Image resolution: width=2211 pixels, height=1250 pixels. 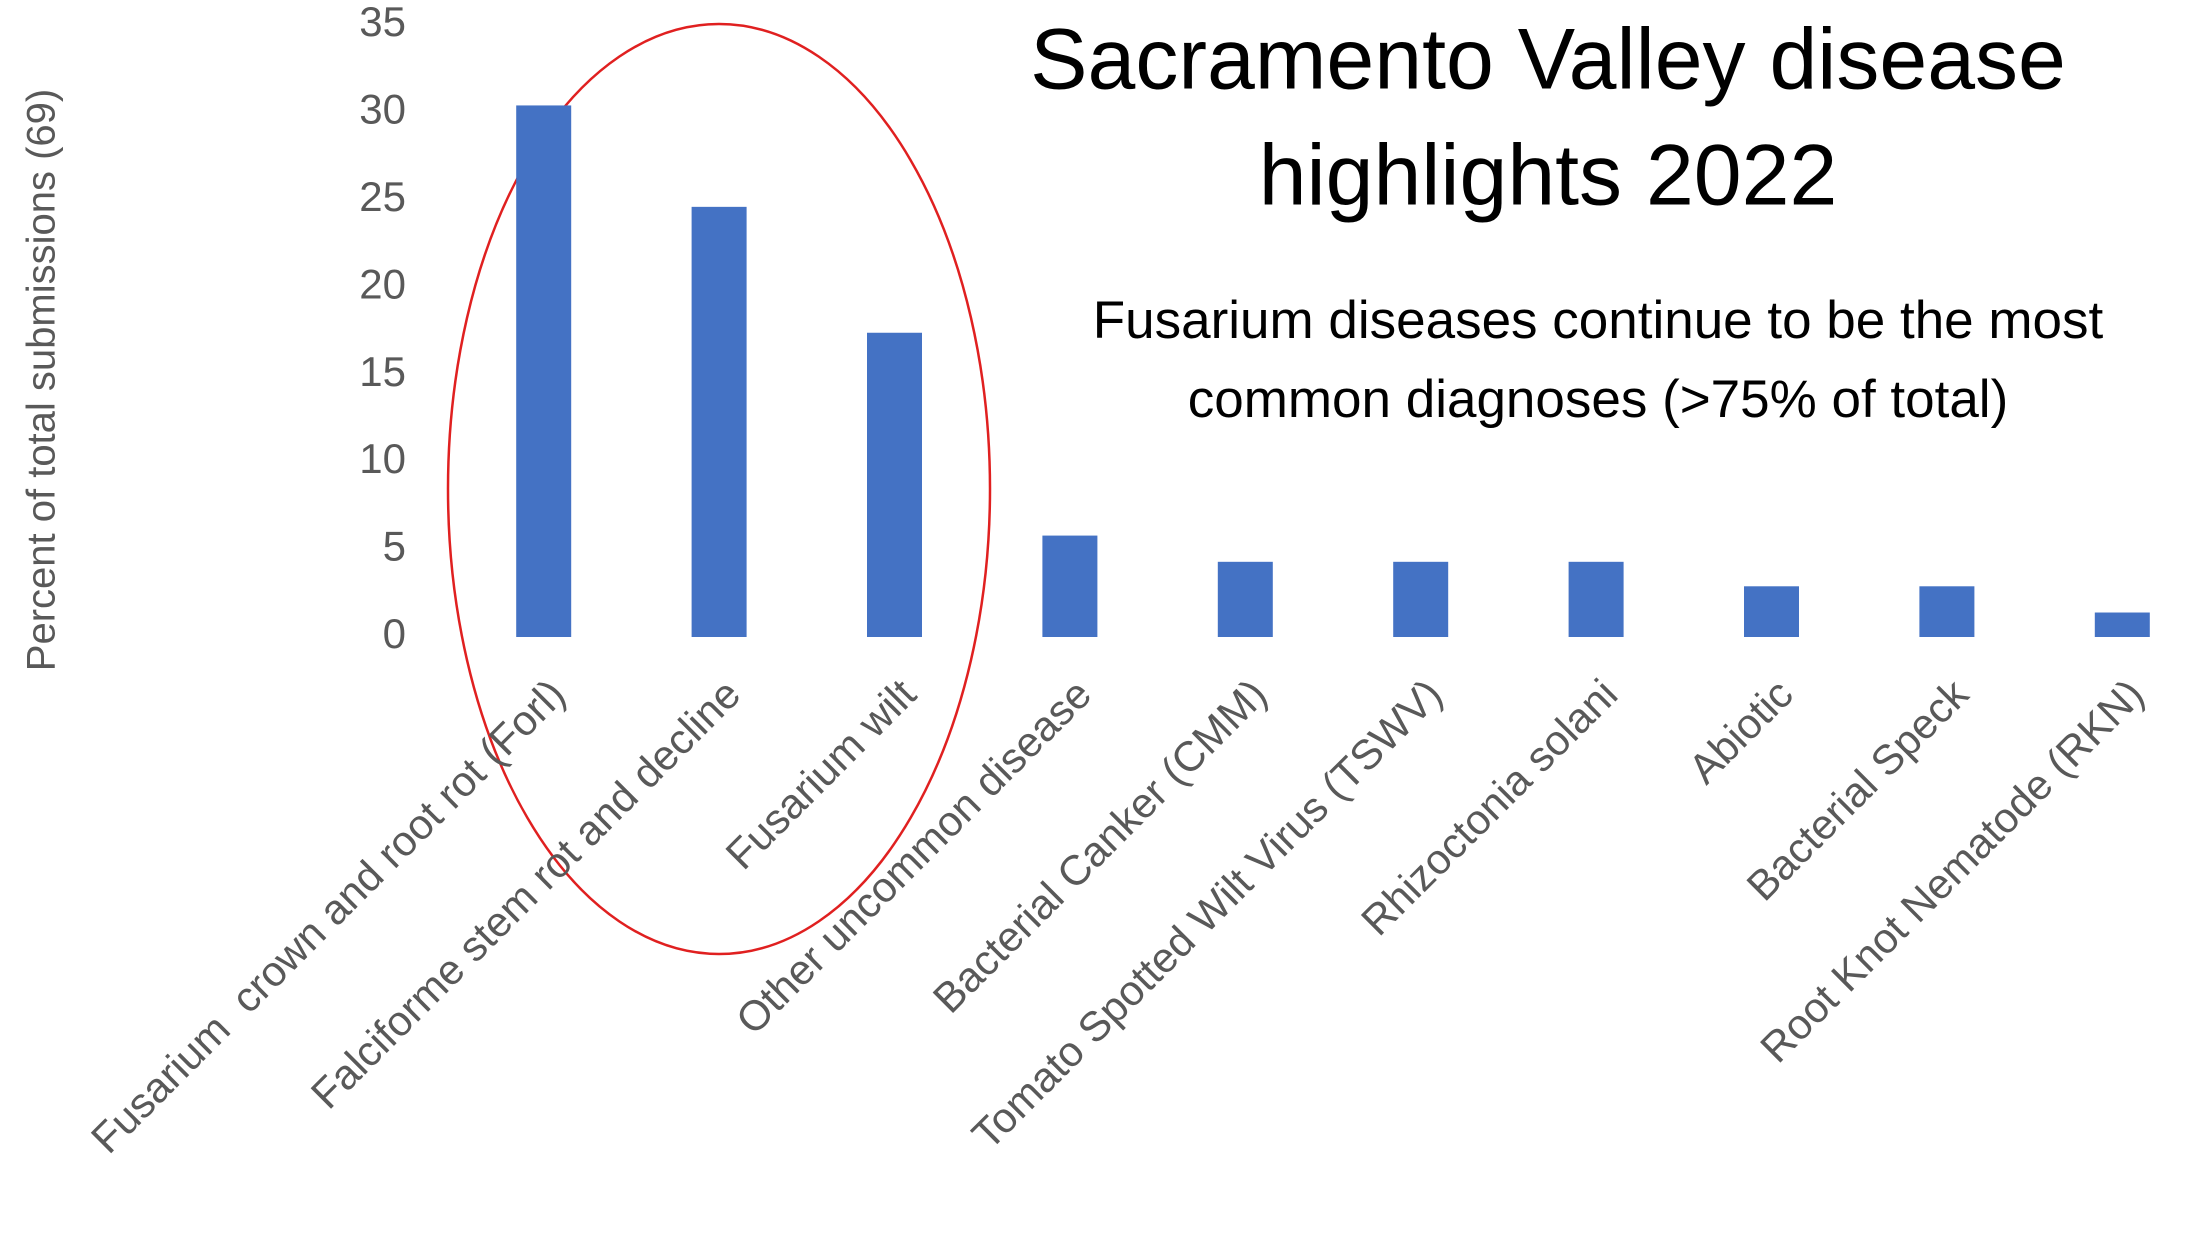 What do you see at coordinates (382, 458) in the screenshot?
I see `y-tick-label: 10` at bounding box center [382, 458].